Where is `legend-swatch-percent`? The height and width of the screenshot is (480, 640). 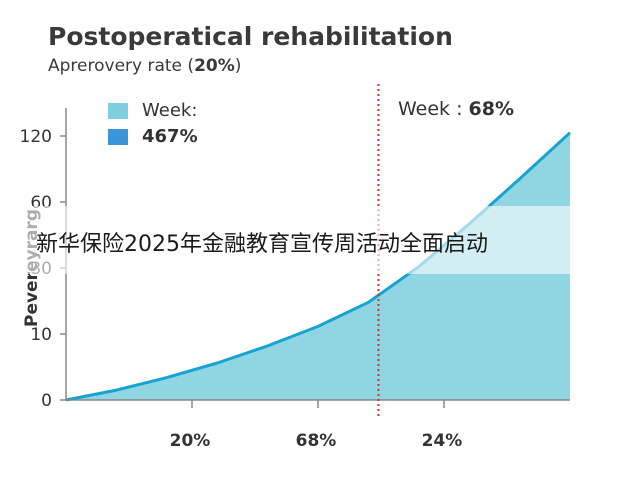 legend-swatch-percent is located at coordinates (118, 136).